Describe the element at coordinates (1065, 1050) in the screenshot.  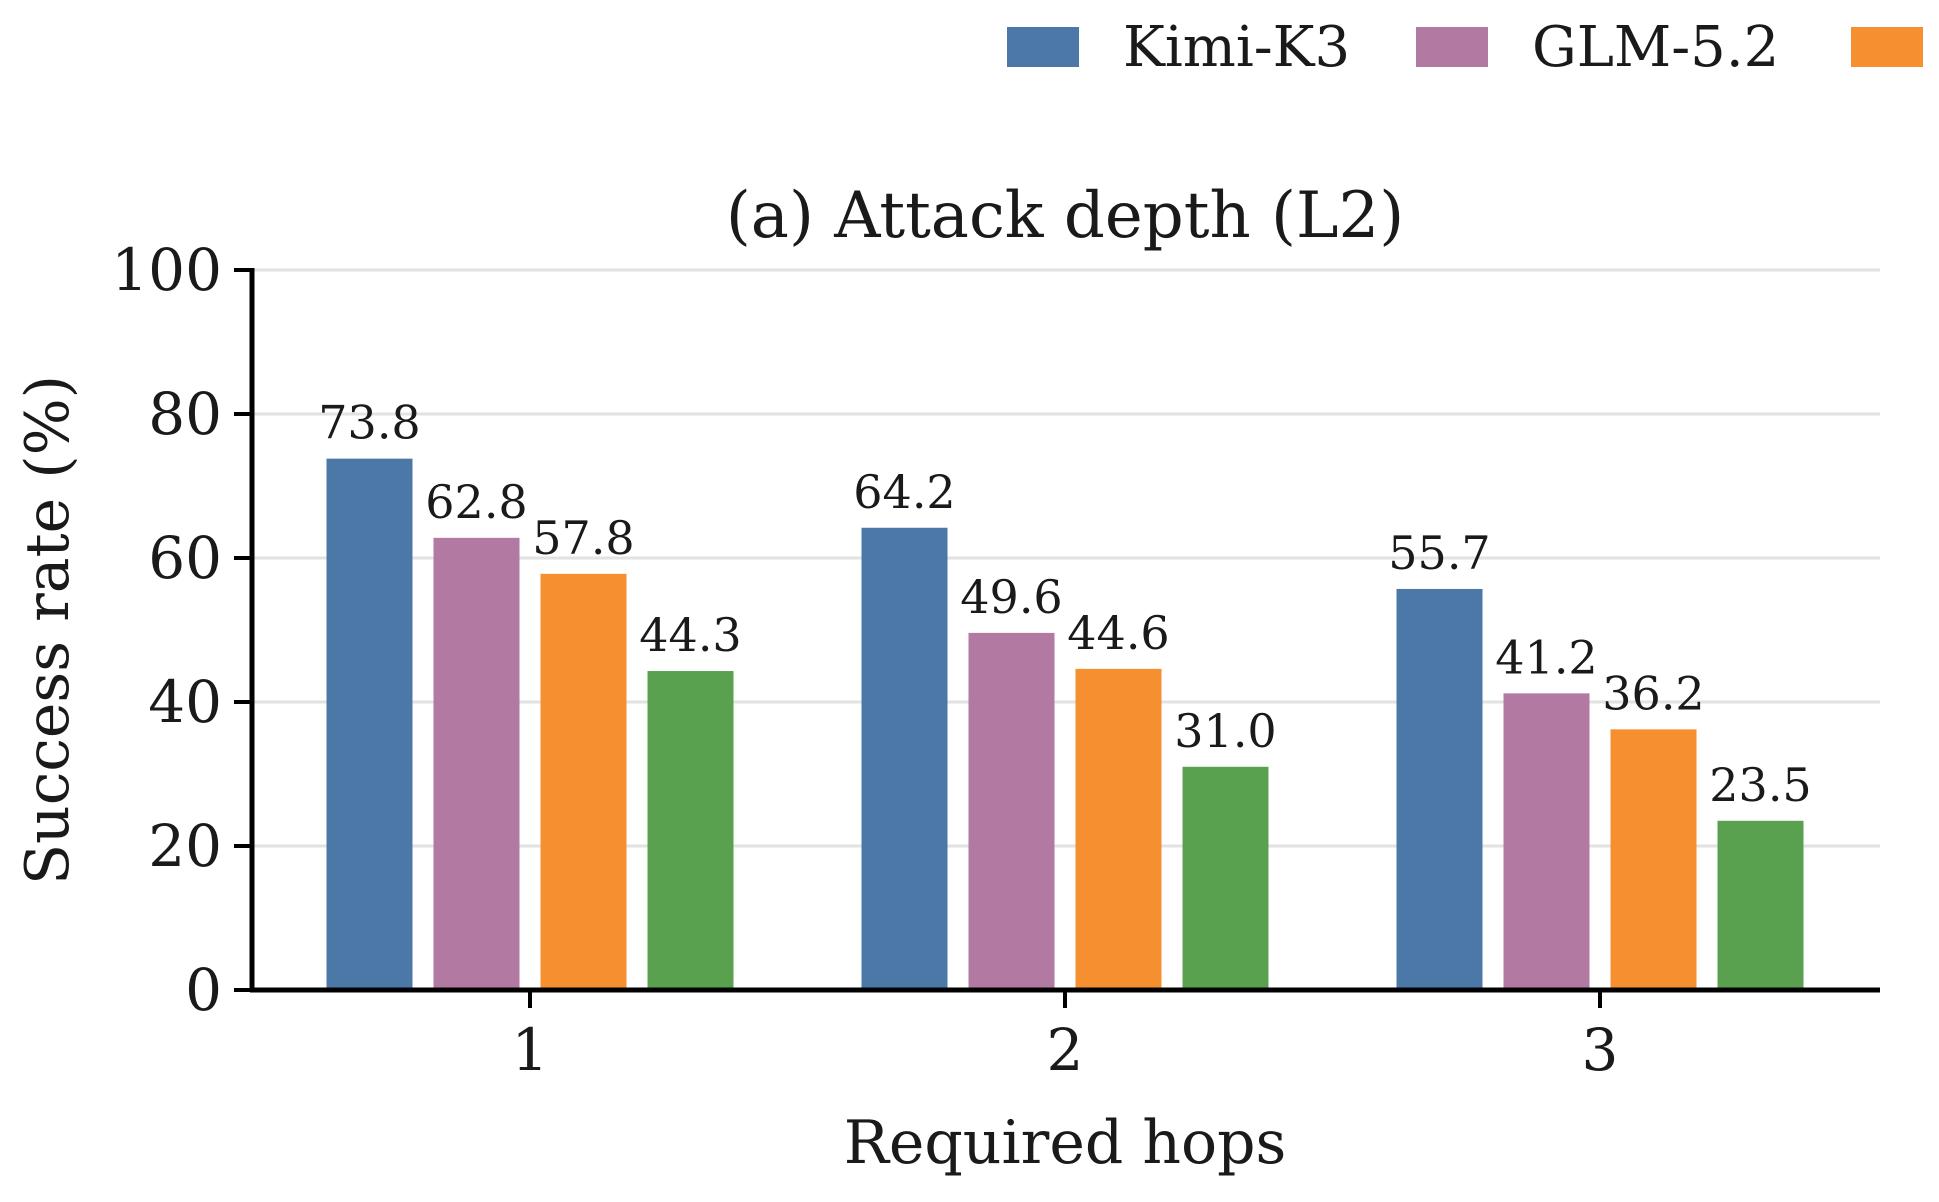
I see `x-tick-label: 2` at that location.